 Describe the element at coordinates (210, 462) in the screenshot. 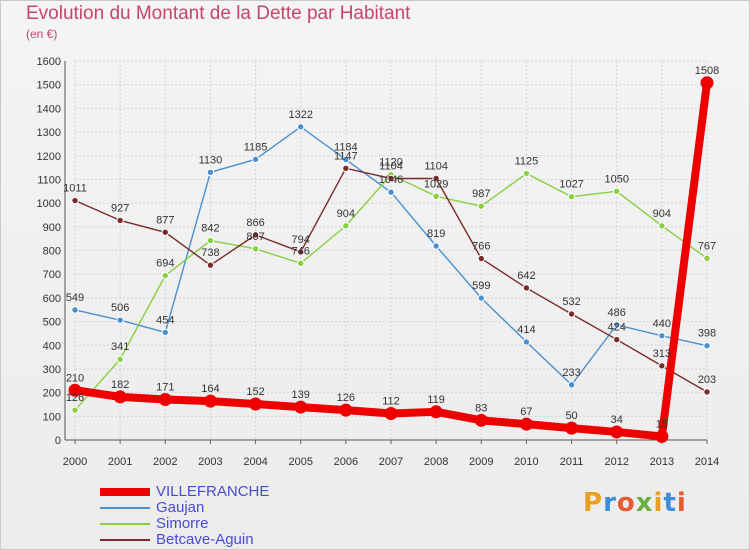

I see `x-tick-label: 2003` at that location.